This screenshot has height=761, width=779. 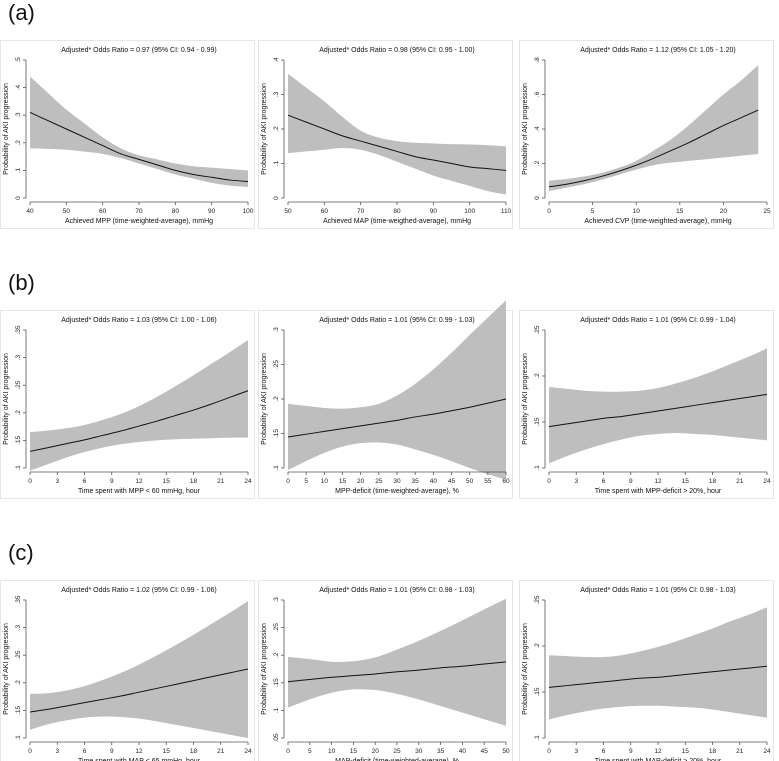 I want to click on chart-1-y-tick-label: .3, so click(x=18, y=115).